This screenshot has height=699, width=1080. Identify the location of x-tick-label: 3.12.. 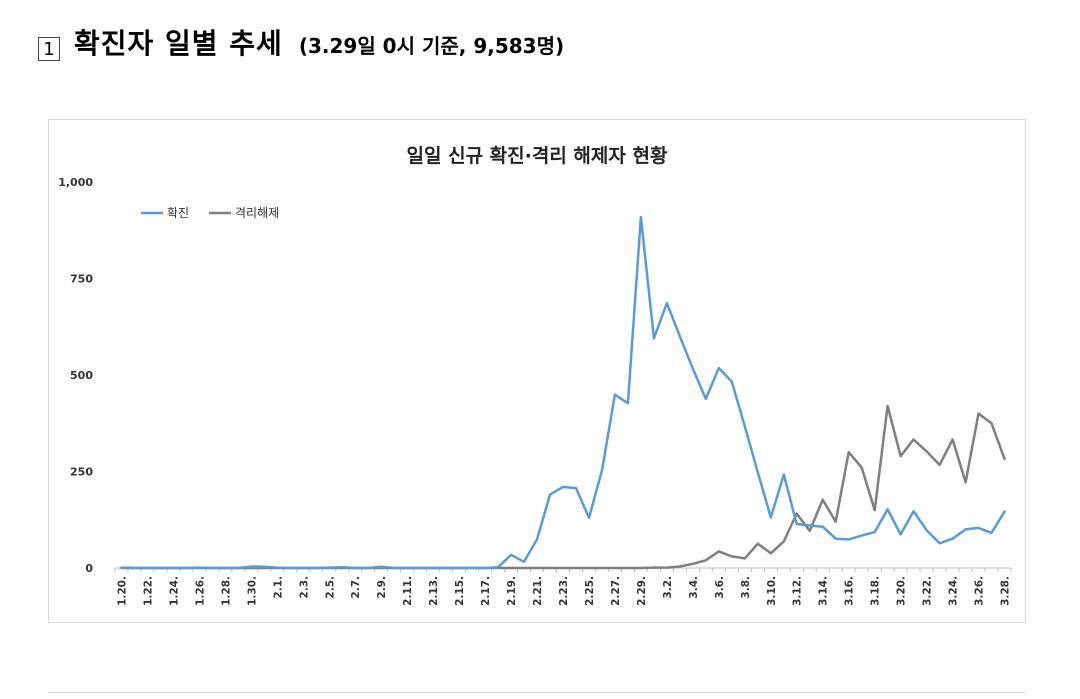
(798, 591).